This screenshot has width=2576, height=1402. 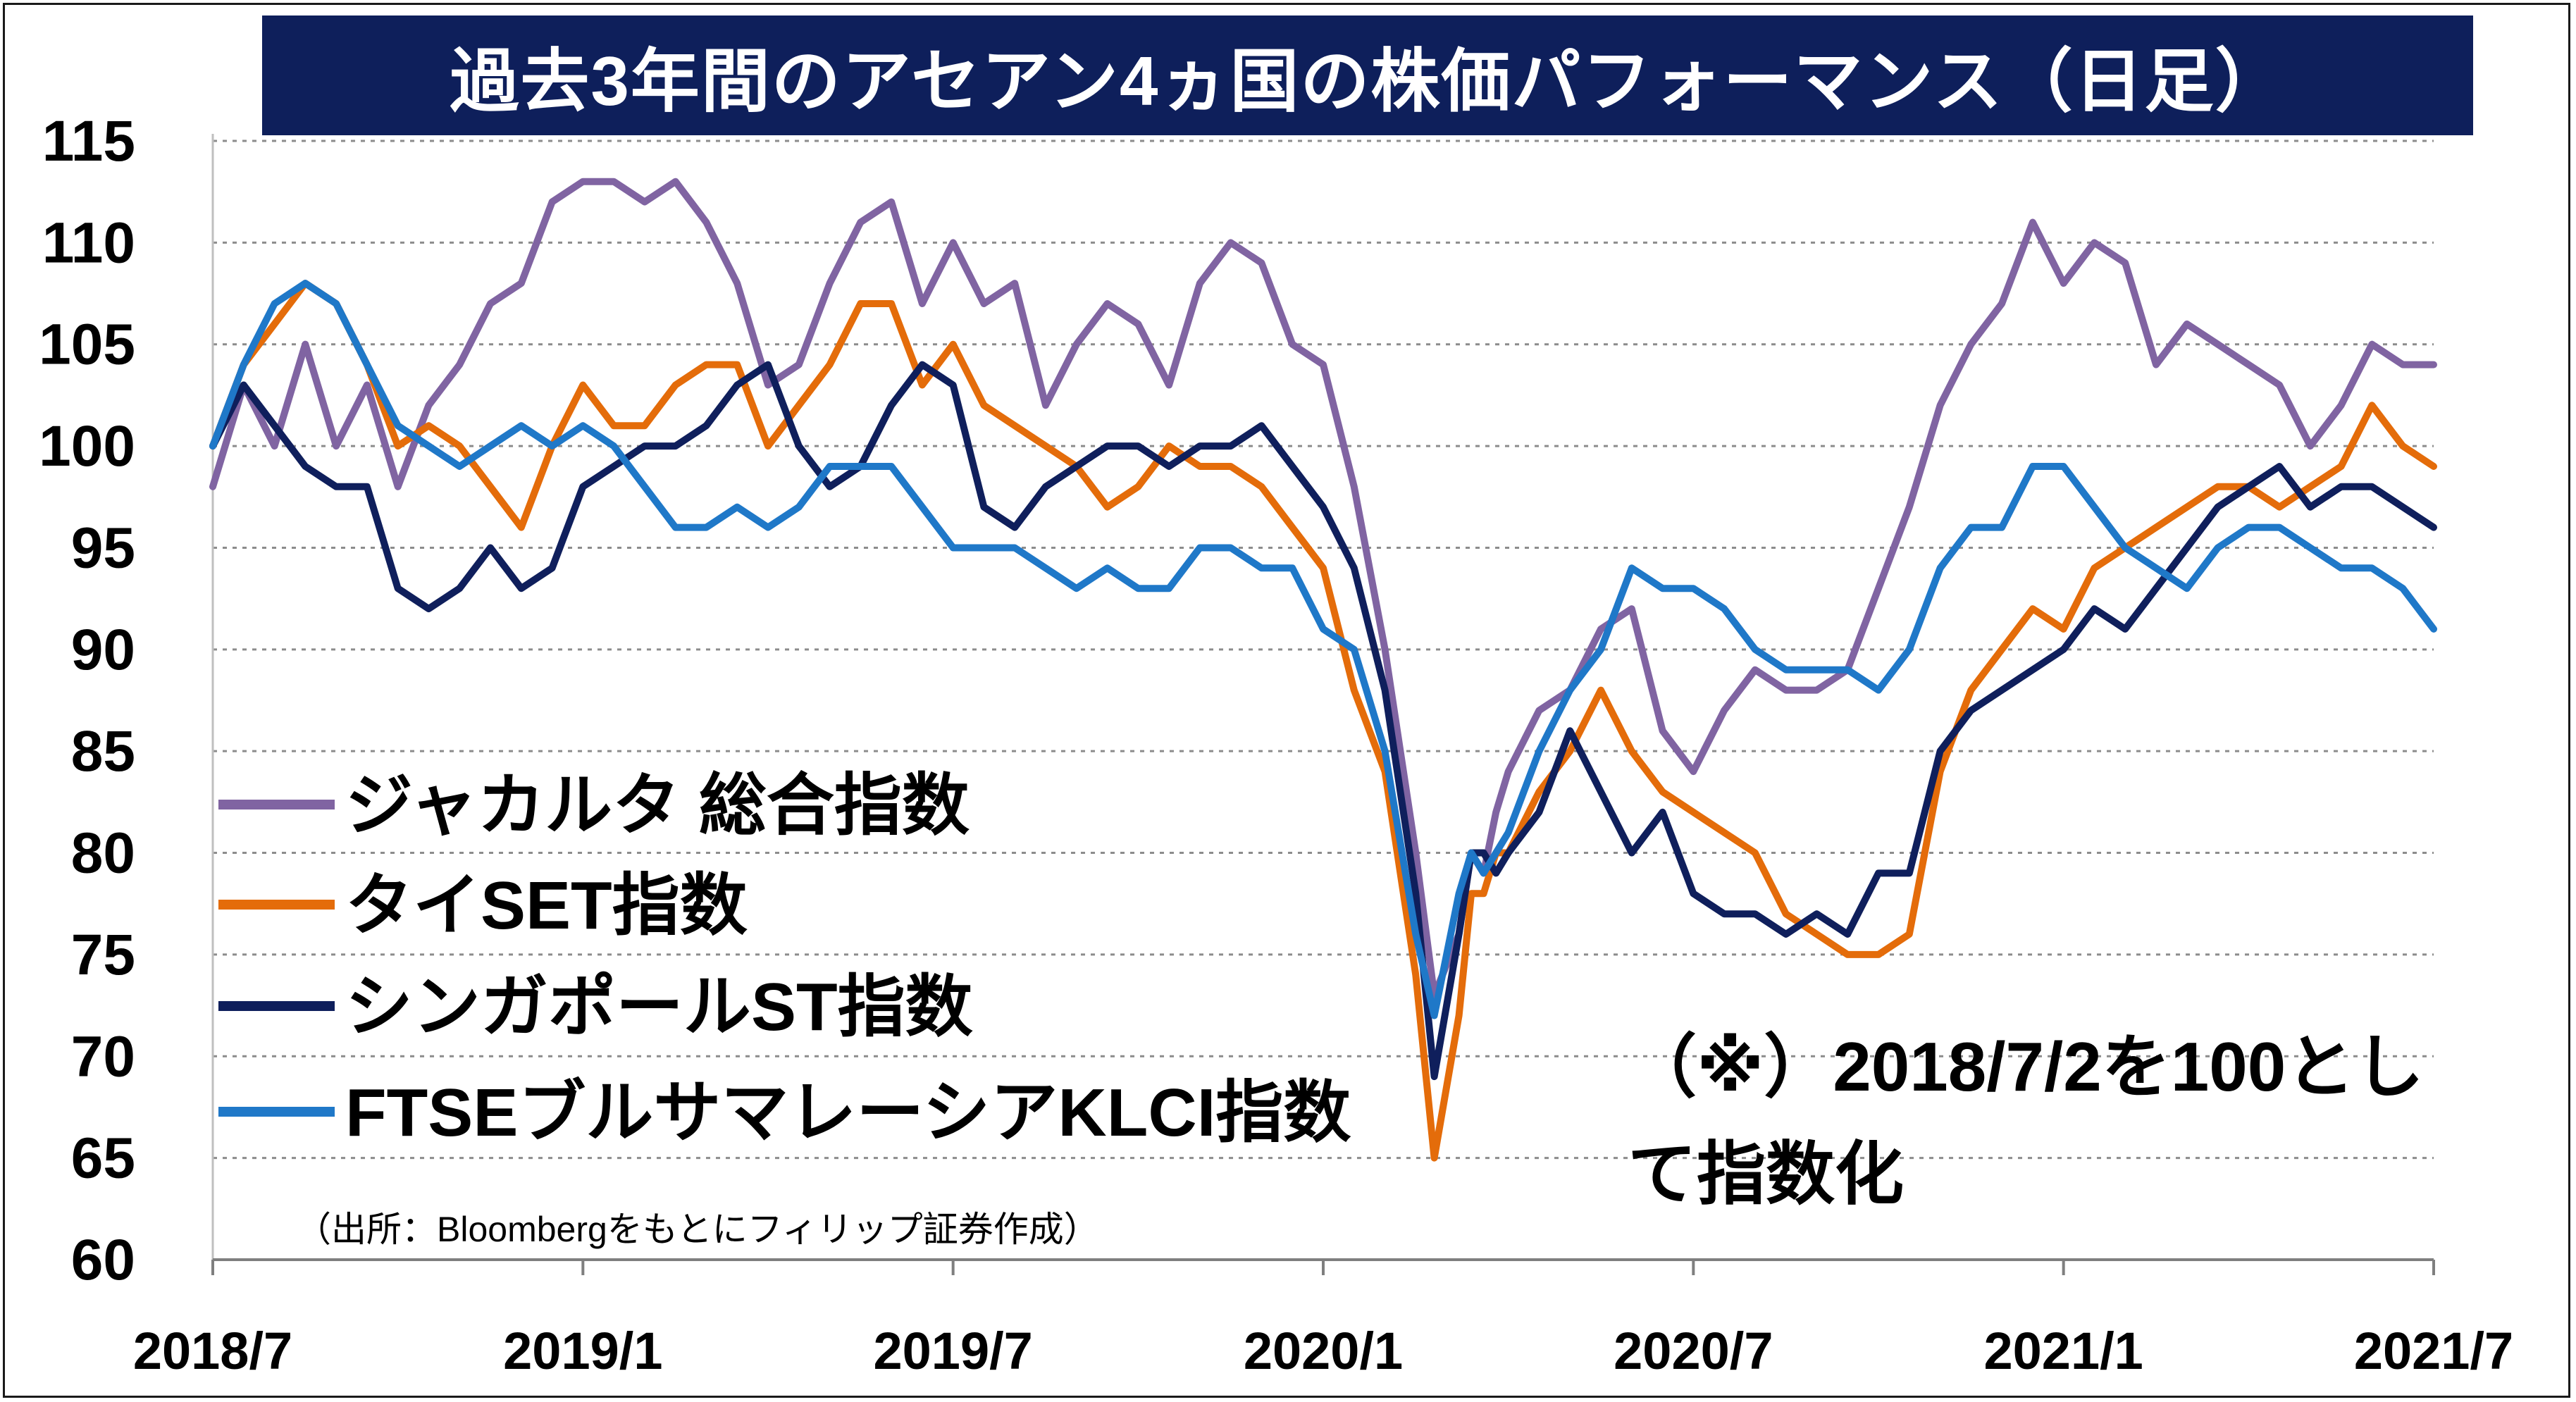 I want to click on x-tick-label-2020/7: 2020/7, so click(x=1693, y=1351).